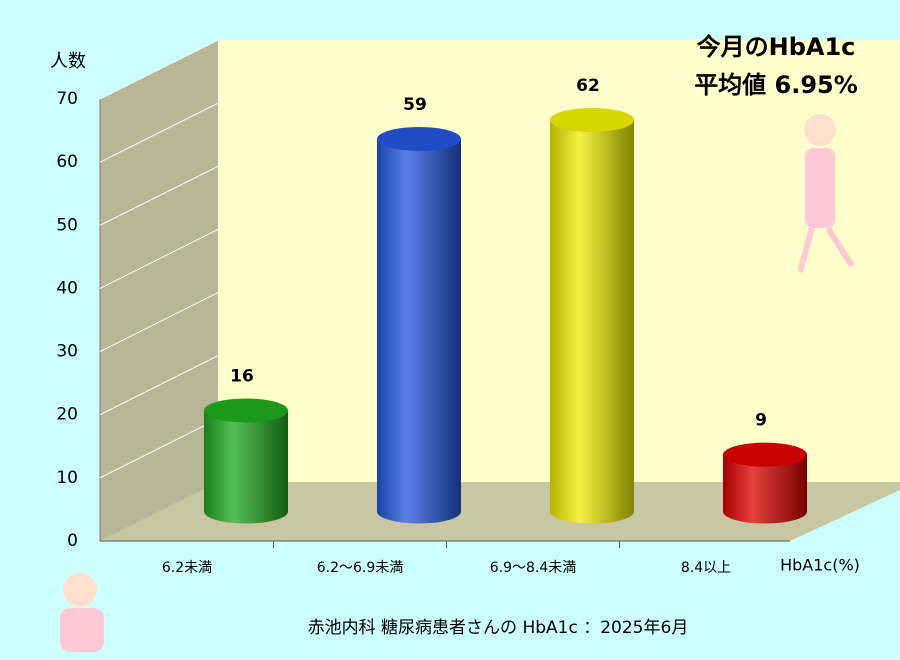 Image resolution: width=900 pixels, height=660 pixels. Describe the element at coordinates (67, 225) in the screenshot. I see `y-tick-label: 50` at that location.